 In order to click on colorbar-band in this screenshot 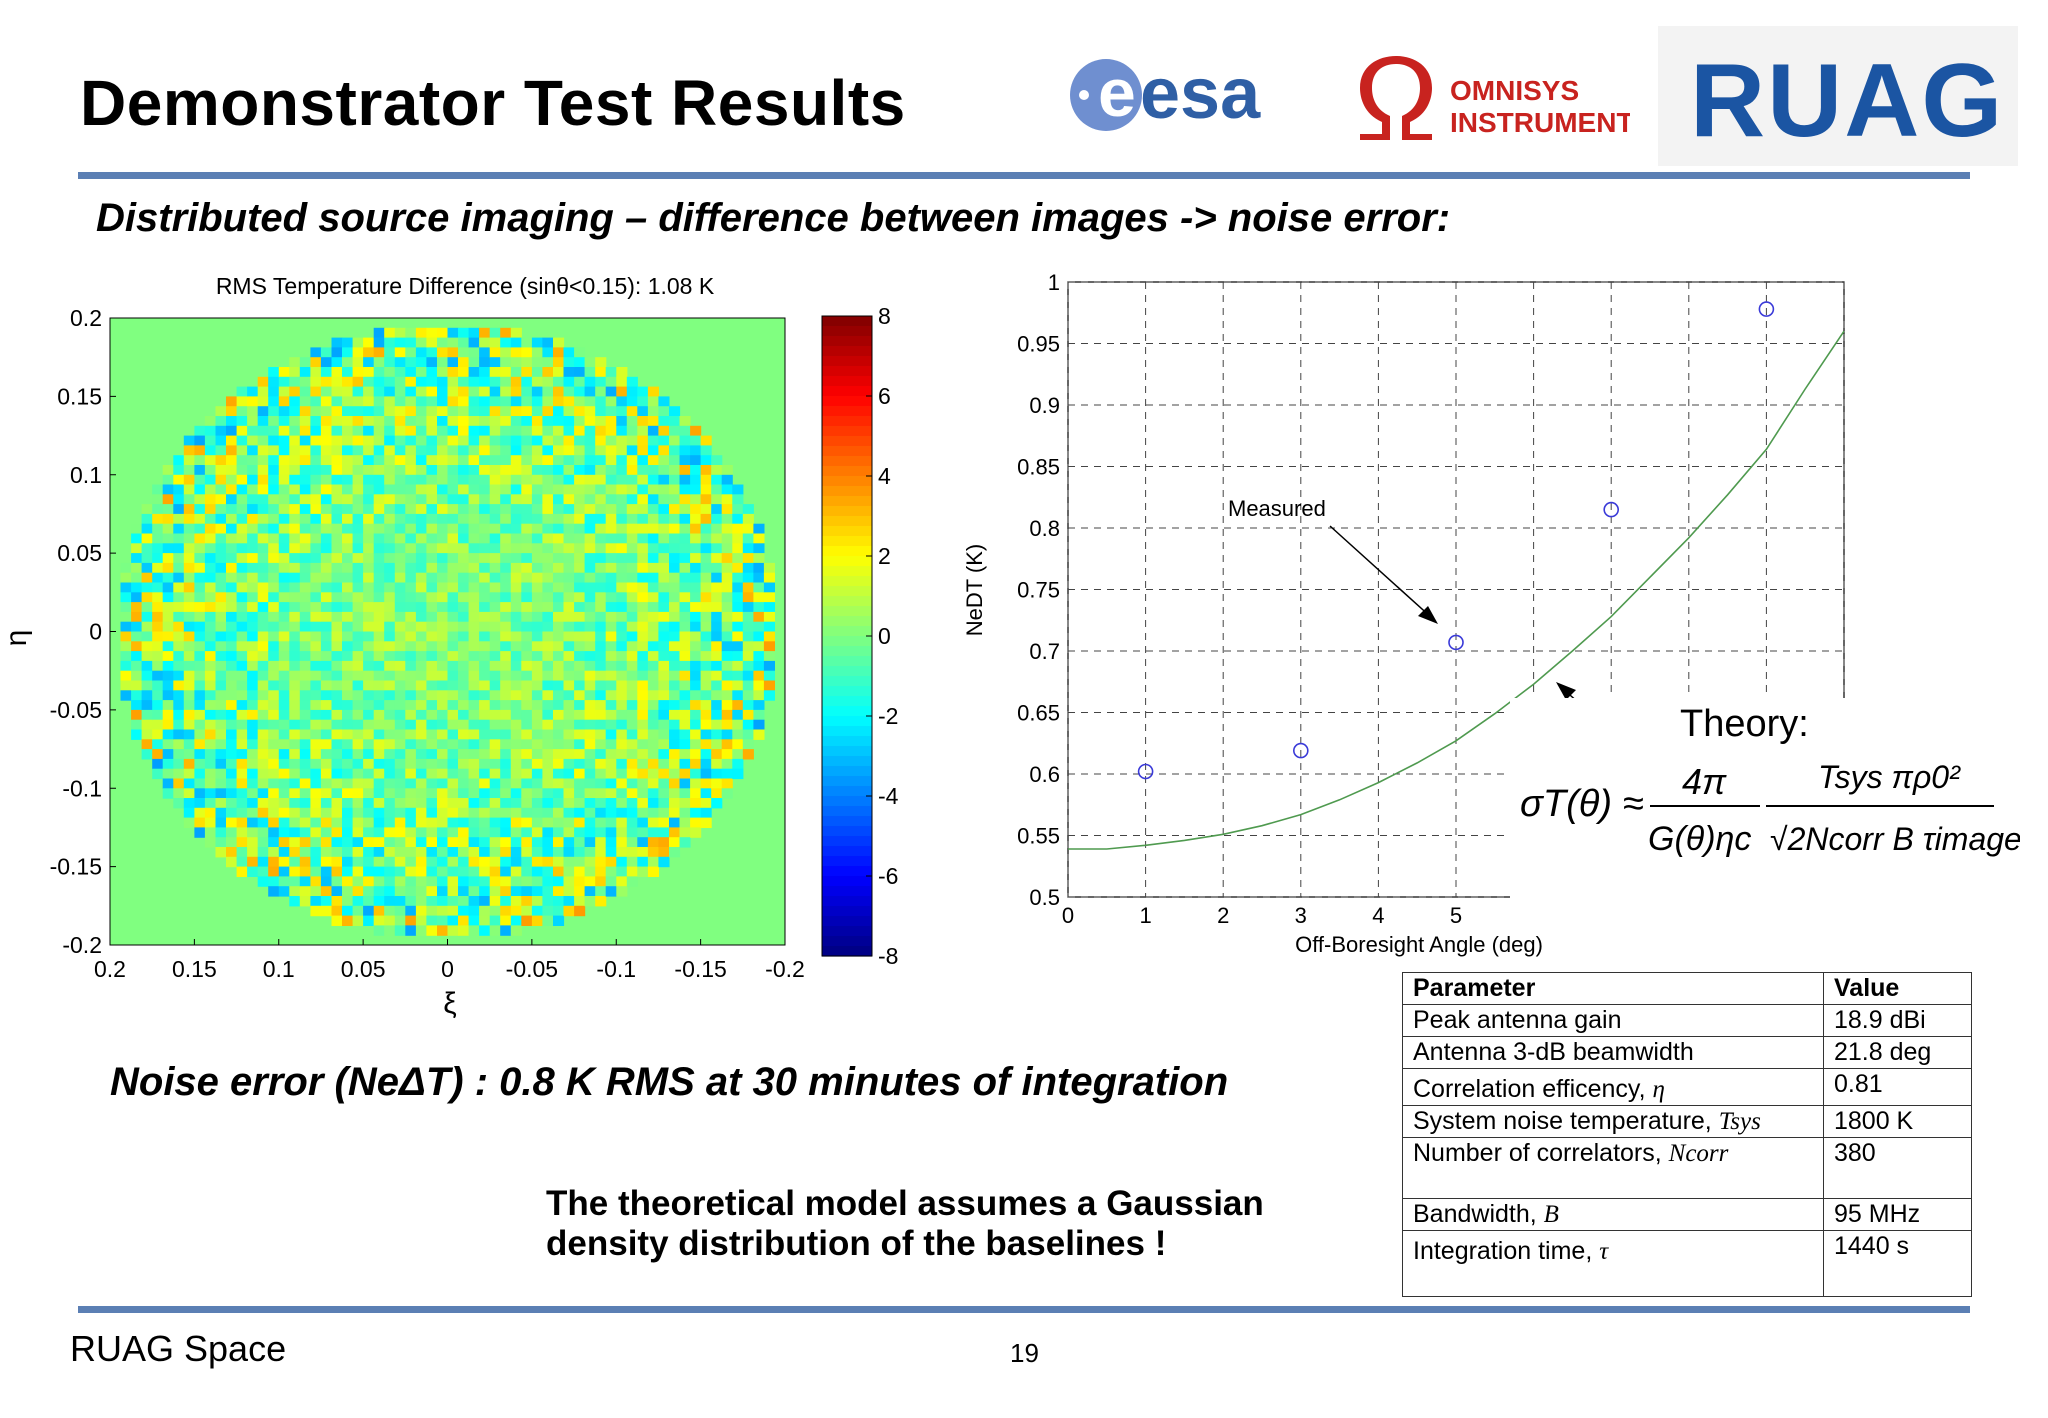, I will do `click(847, 551)`.